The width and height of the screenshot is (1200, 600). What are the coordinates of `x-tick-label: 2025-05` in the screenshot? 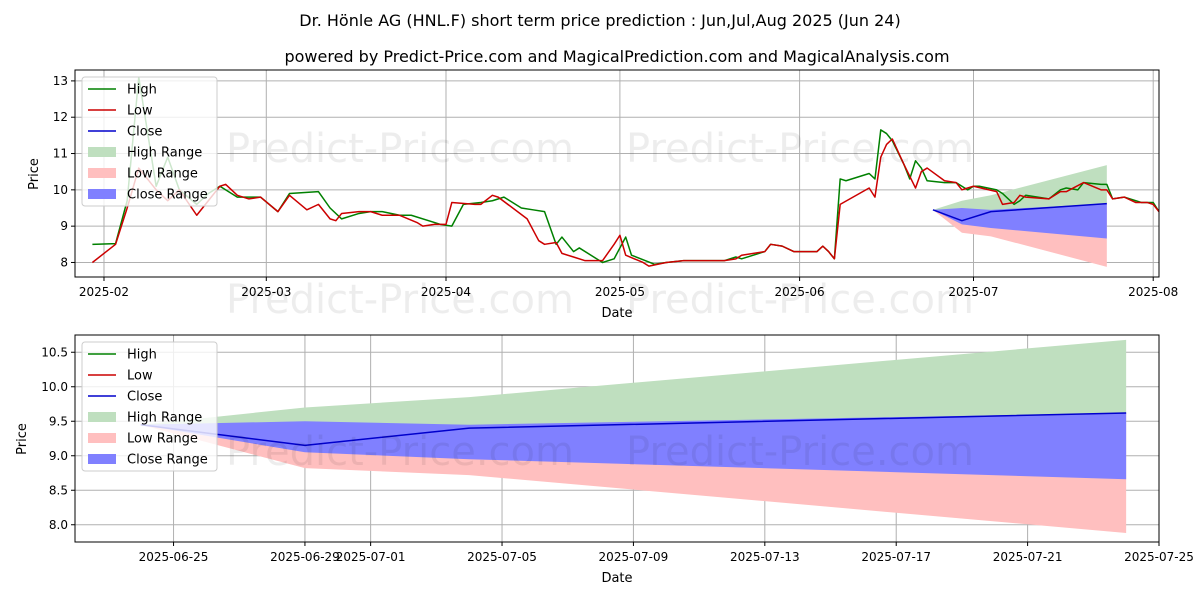 It's located at (620, 292).